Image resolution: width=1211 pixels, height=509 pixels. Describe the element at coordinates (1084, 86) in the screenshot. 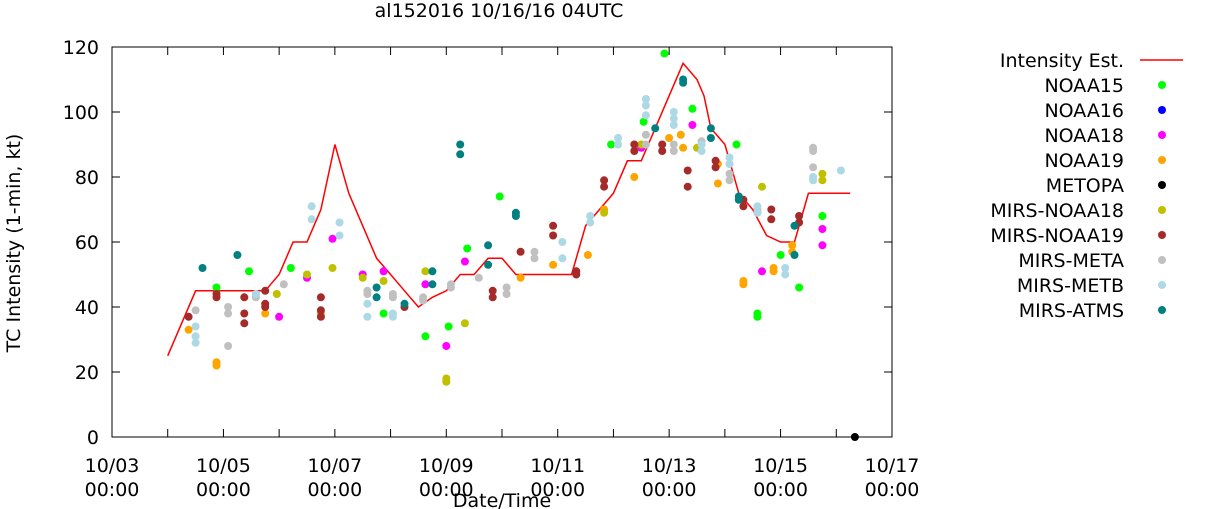

I see `legend-label-noaa15: NOAA15` at that location.